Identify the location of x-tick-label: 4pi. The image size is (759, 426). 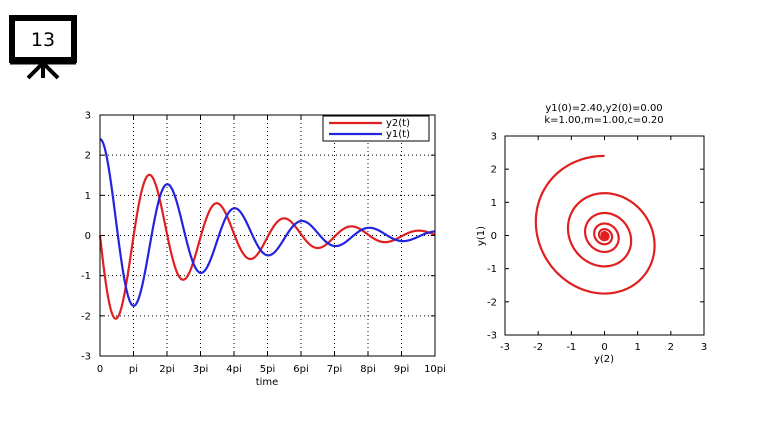
(234, 369).